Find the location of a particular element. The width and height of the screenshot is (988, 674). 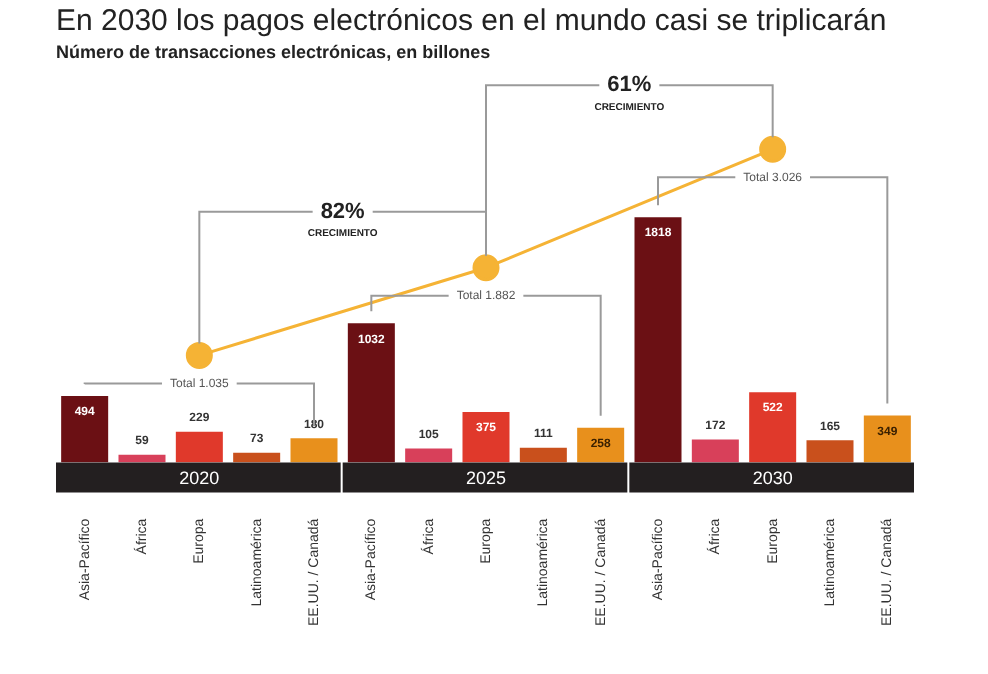

chart-title: En 2030 los pagos electrónicos en el mundo casi se triplicarán is located at coordinates (471, 21).